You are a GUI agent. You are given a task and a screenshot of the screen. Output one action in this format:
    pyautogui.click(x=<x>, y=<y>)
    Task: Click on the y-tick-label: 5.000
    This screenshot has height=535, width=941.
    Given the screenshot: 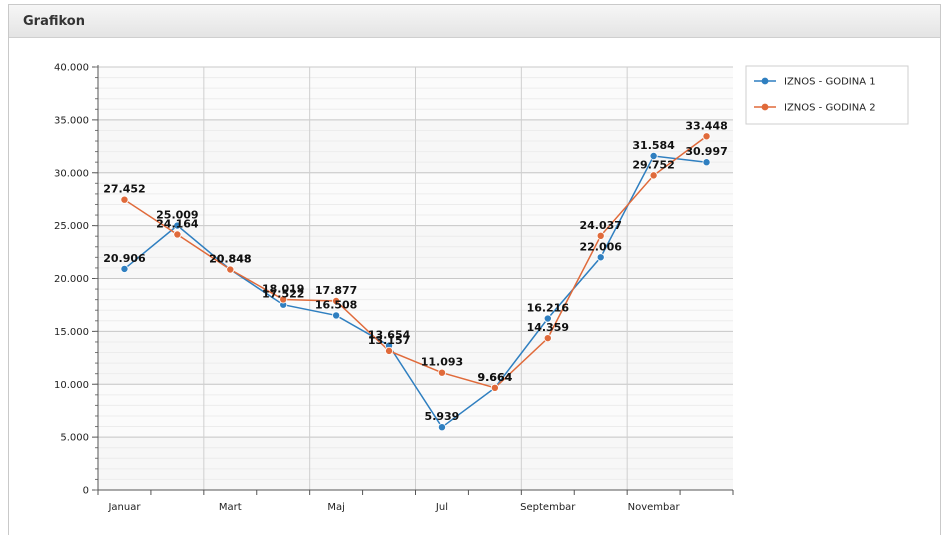 What is the action you would take?
    pyautogui.click(x=74, y=438)
    